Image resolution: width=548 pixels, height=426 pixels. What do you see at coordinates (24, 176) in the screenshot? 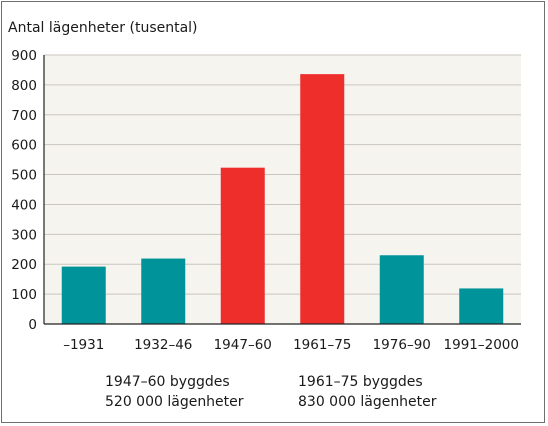
I see `y-tick-label-500: 500` at bounding box center [24, 176].